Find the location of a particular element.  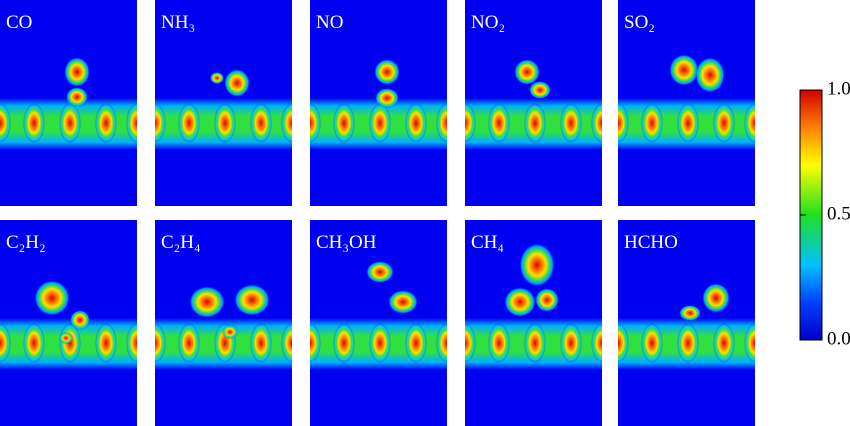

panel-label: C₂H₄ is located at coordinates (181, 242).